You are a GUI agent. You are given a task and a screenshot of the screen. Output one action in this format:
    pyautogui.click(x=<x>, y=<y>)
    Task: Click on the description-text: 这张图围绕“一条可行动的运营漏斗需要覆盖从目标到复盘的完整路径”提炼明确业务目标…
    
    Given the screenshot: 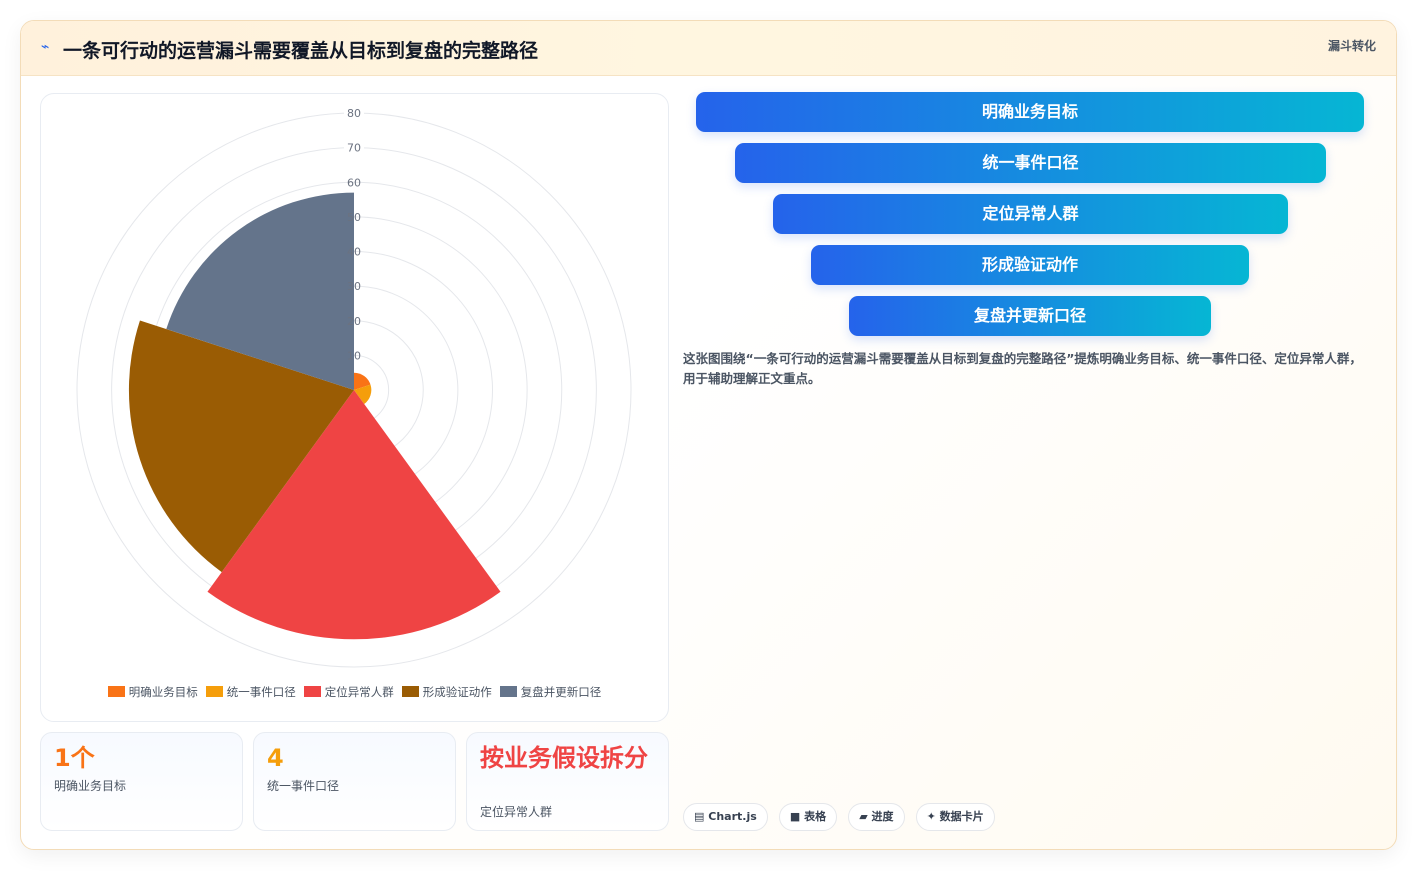 What is the action you would take?
    pyautogui.click(x=1022, y=368)
    